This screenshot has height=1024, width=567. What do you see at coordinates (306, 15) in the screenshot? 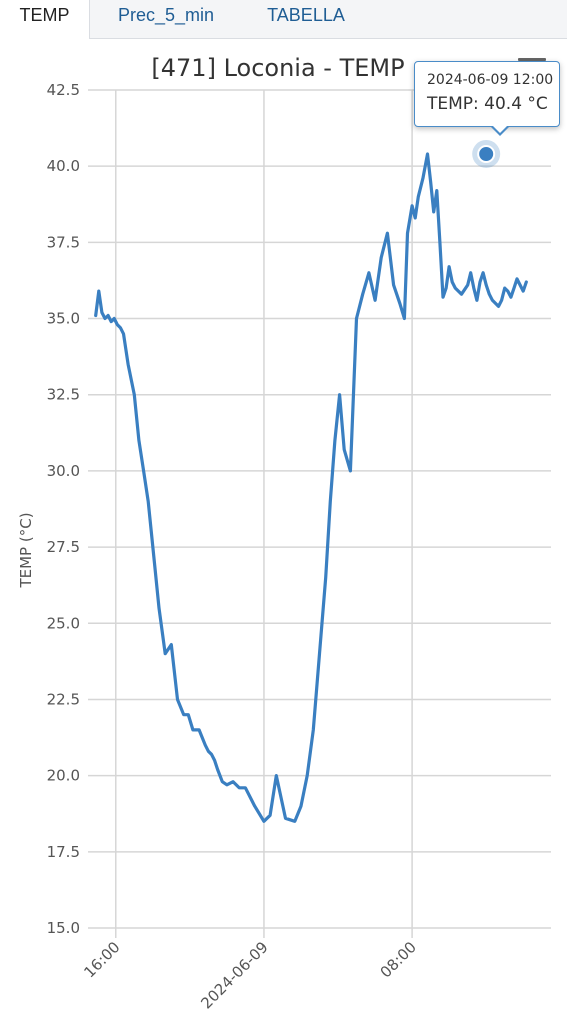
I see `tab-tabella: TABELLA` at bounding box center [306, 15].